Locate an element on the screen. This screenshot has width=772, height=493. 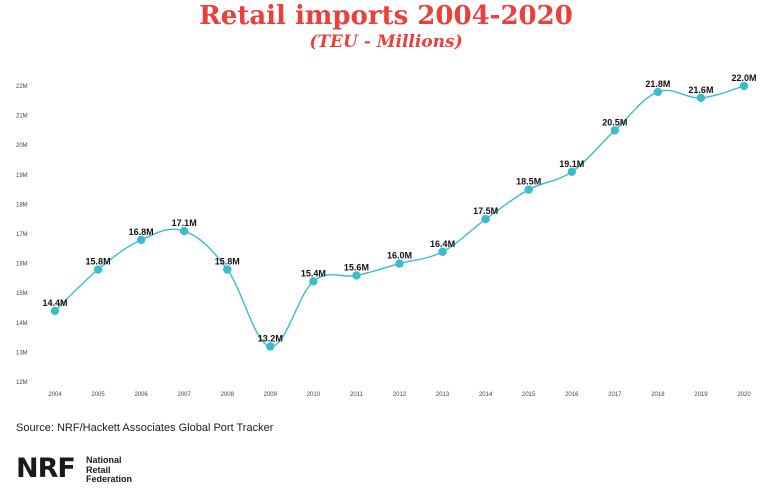
data-label: 16.4M is located at coordinates (442, 244).